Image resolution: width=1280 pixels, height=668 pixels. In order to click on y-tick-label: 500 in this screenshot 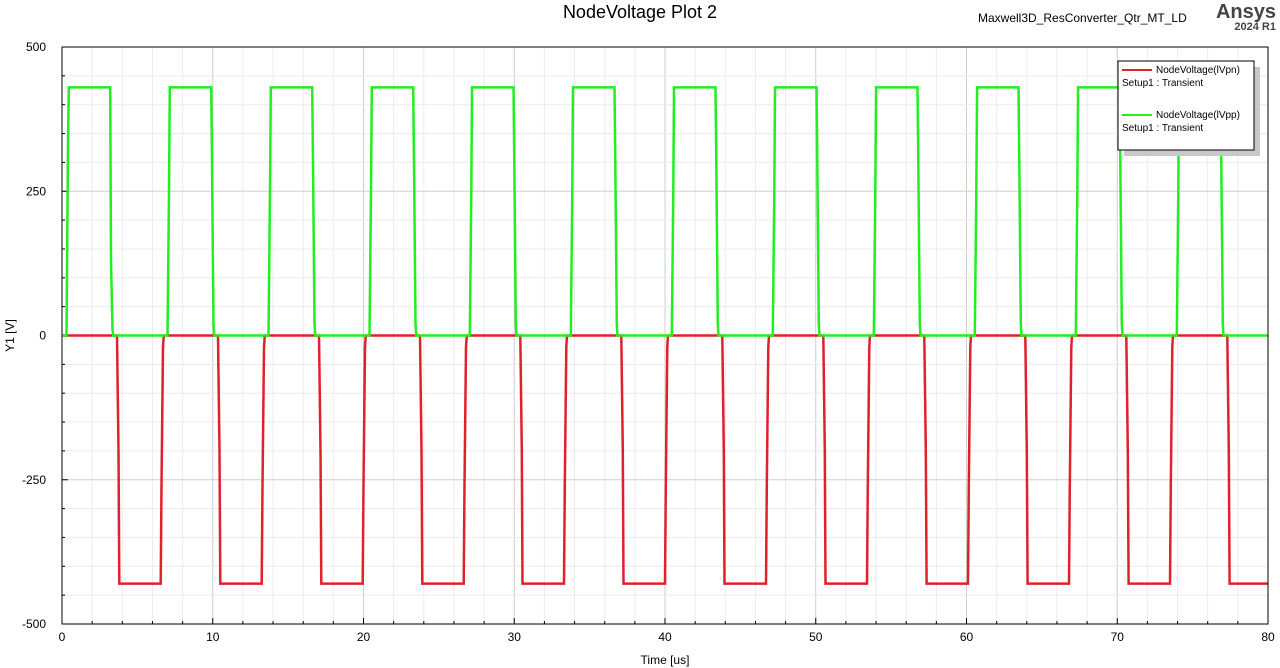, I will do `click(36, 47)`.